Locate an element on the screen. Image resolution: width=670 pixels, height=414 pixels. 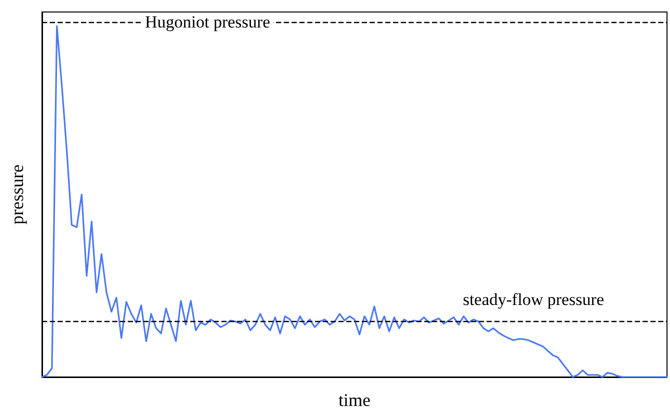
ref-line-label: steady-flow pressure is located at coordinates (533, 299).